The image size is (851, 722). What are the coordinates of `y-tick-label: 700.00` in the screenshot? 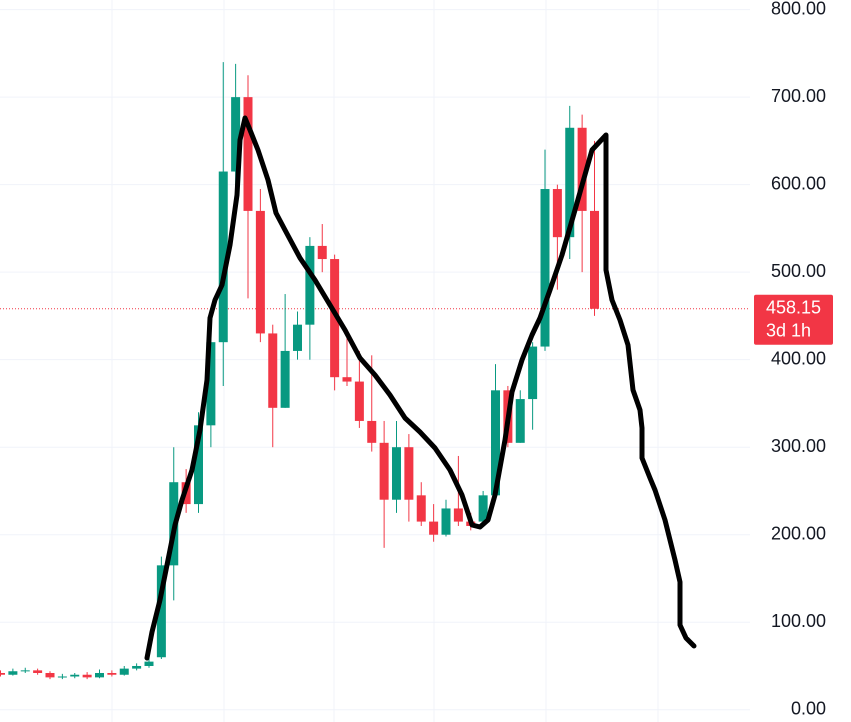 It's located at (798, 96).